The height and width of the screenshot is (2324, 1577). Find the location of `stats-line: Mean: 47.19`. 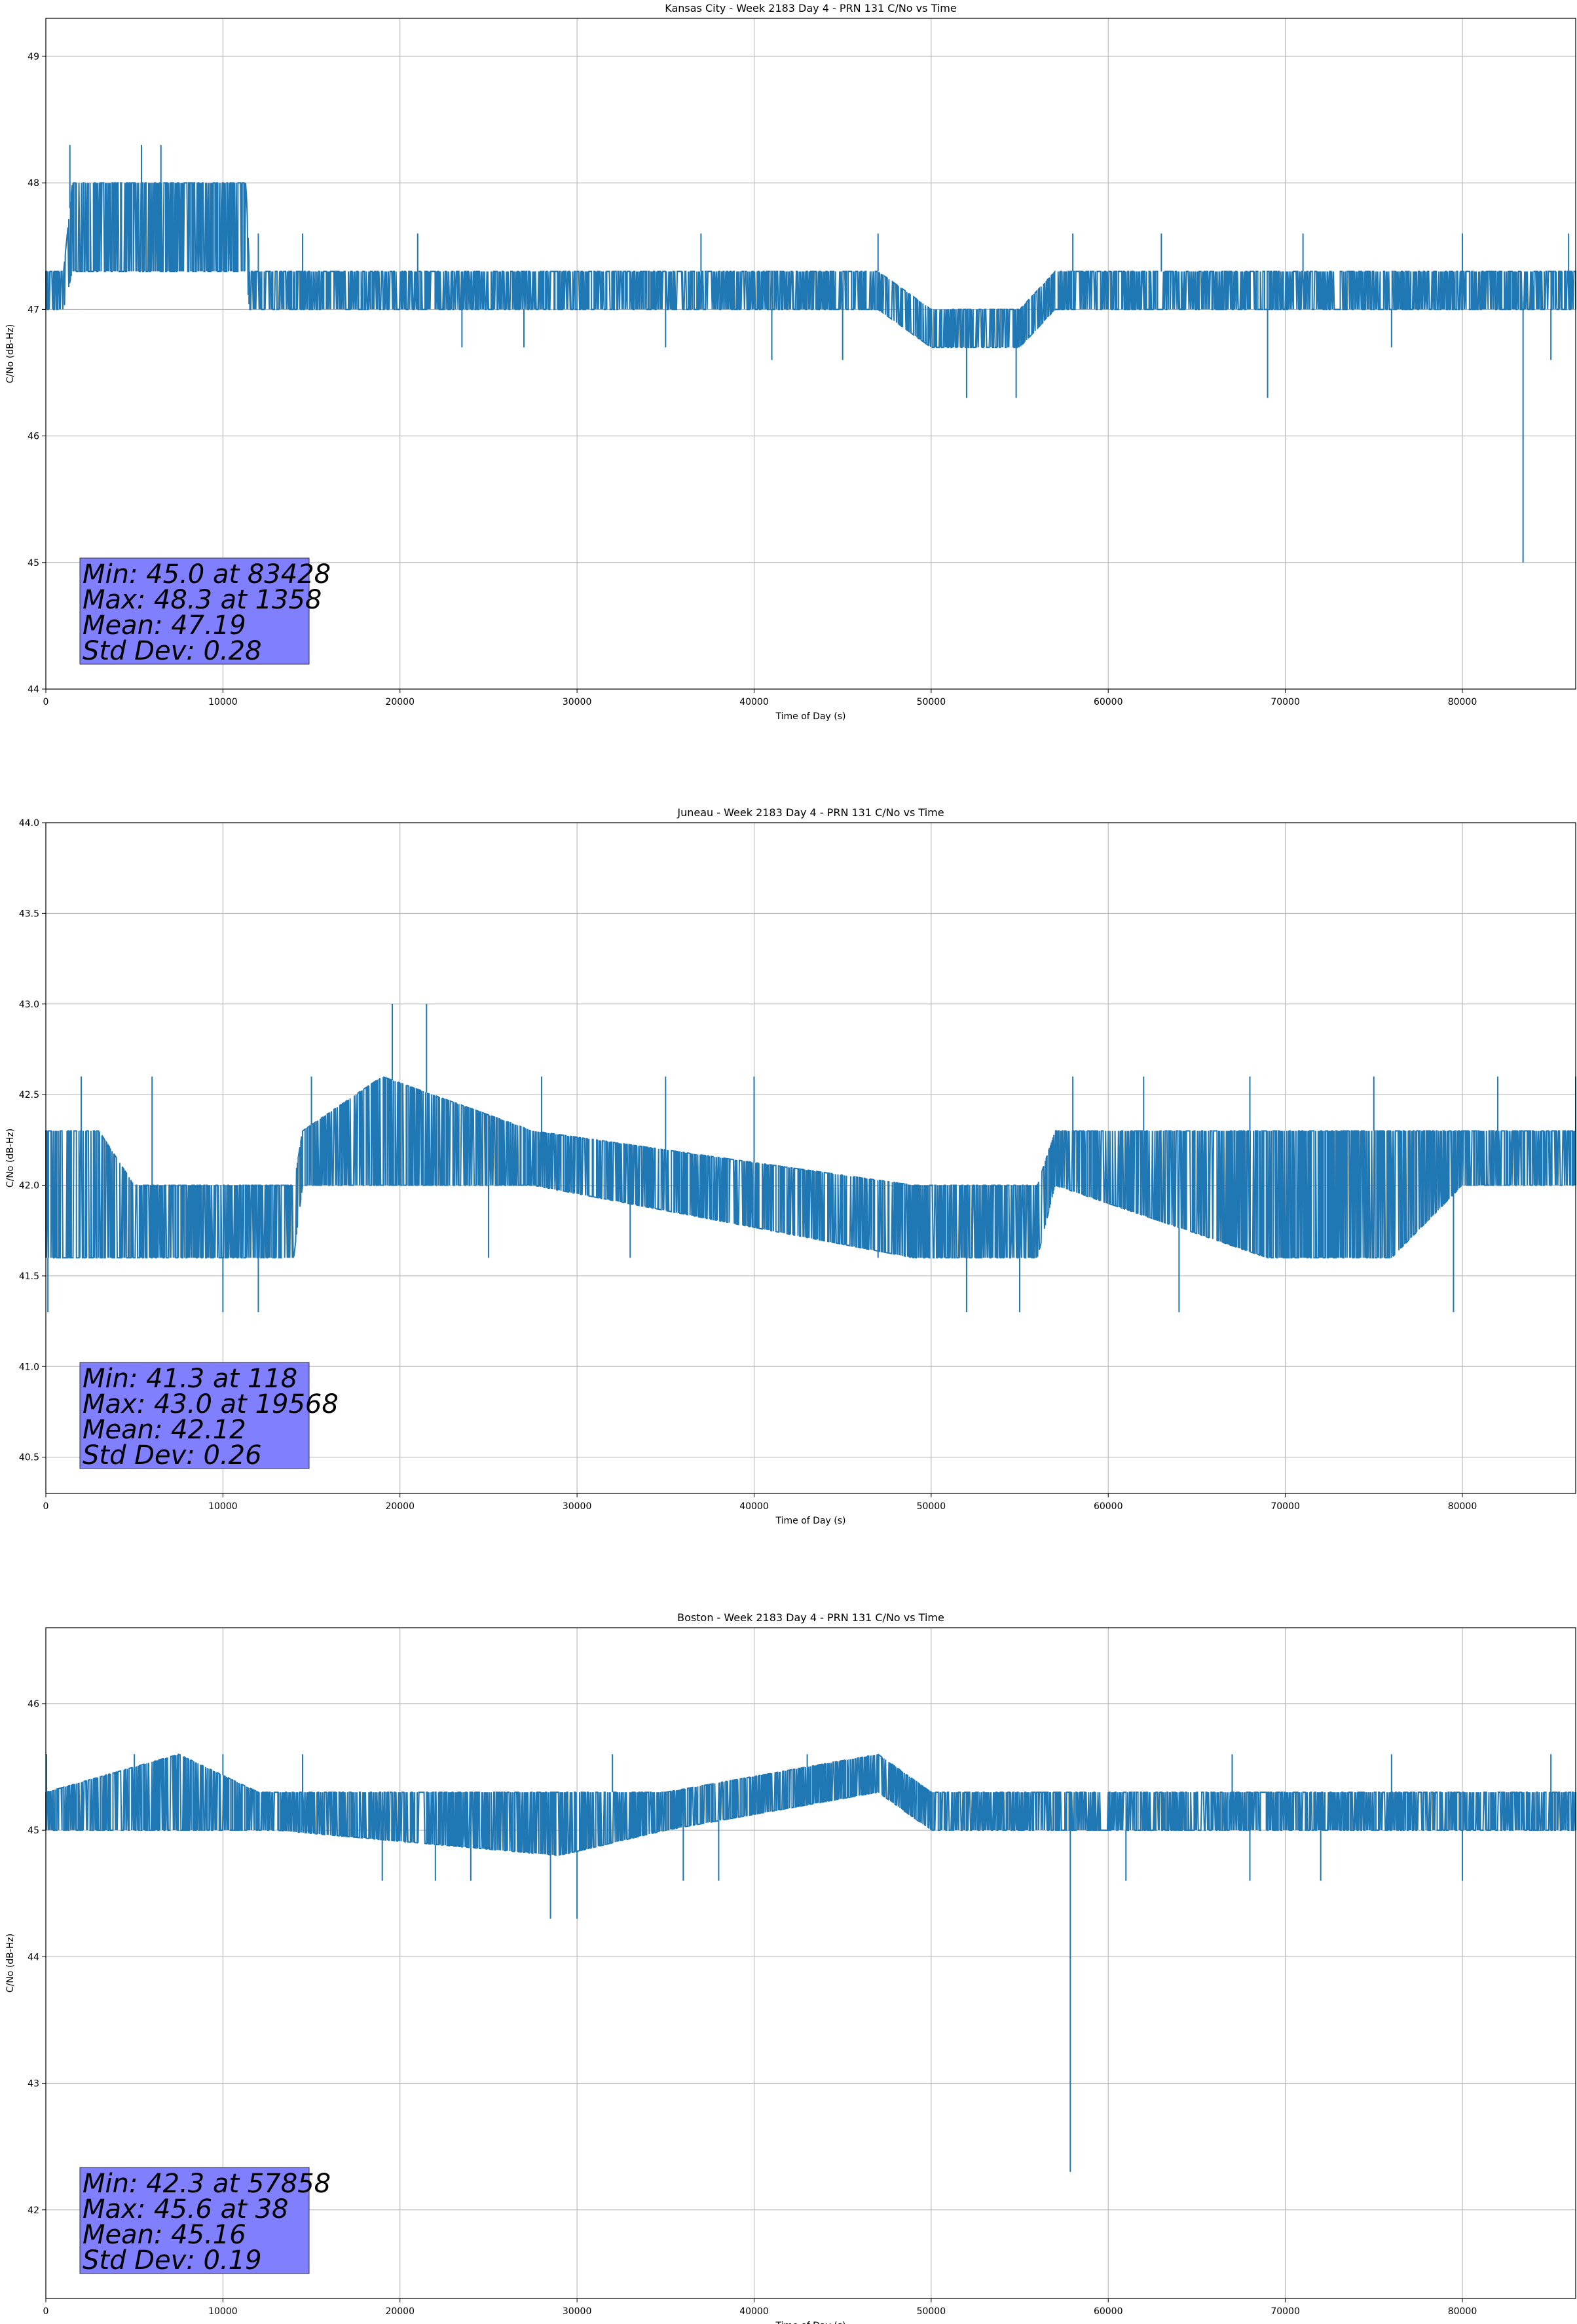

stats-line: Mean: 47.19 is located at coordinates (164, 625).